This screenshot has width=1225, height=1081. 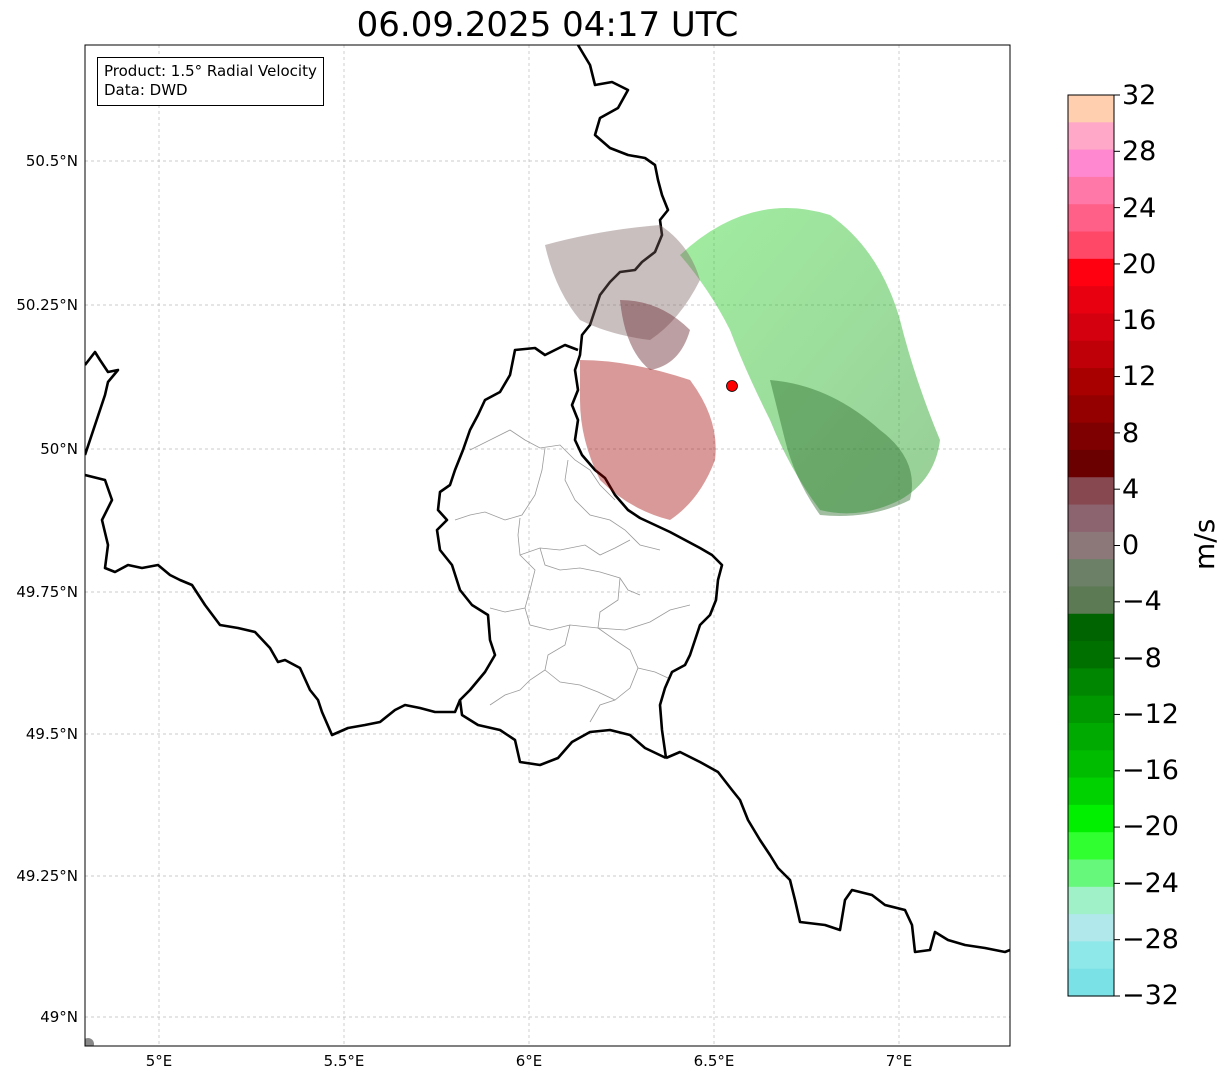 I want to click on colorbar, so click(x=1091, y=546).